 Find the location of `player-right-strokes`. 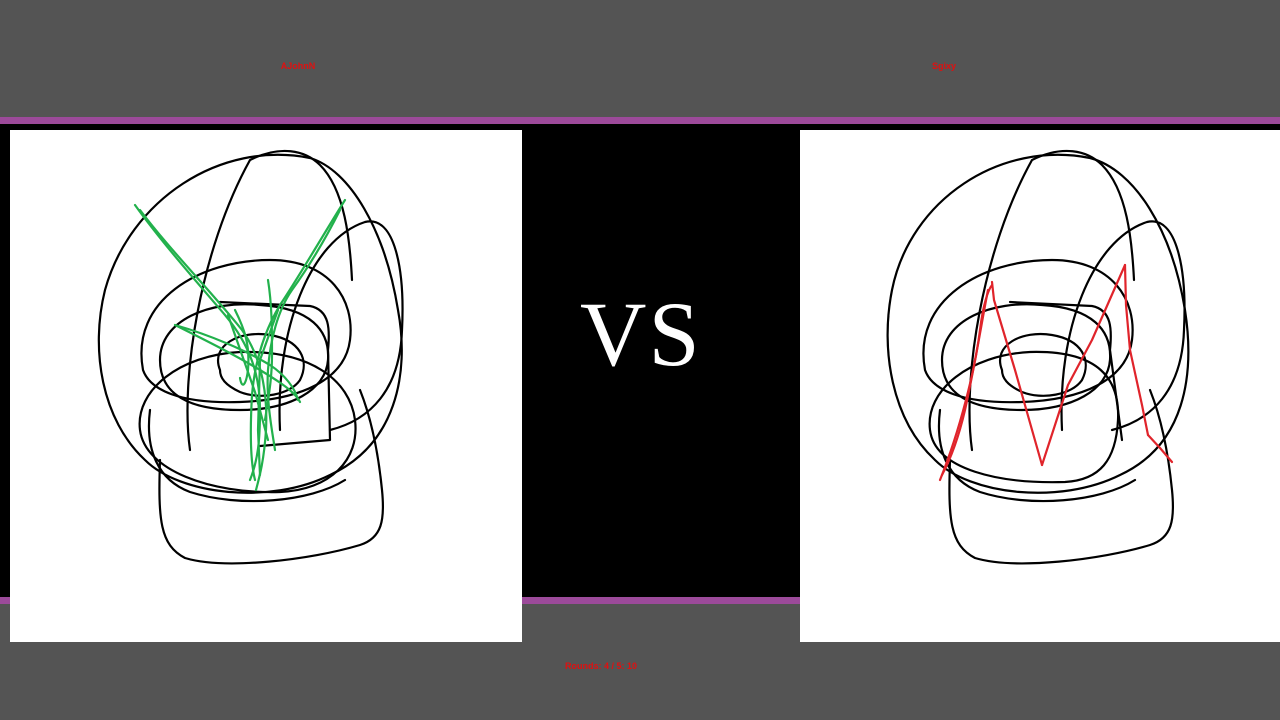

player-right-strokes is located at coordinates (1056, 372).